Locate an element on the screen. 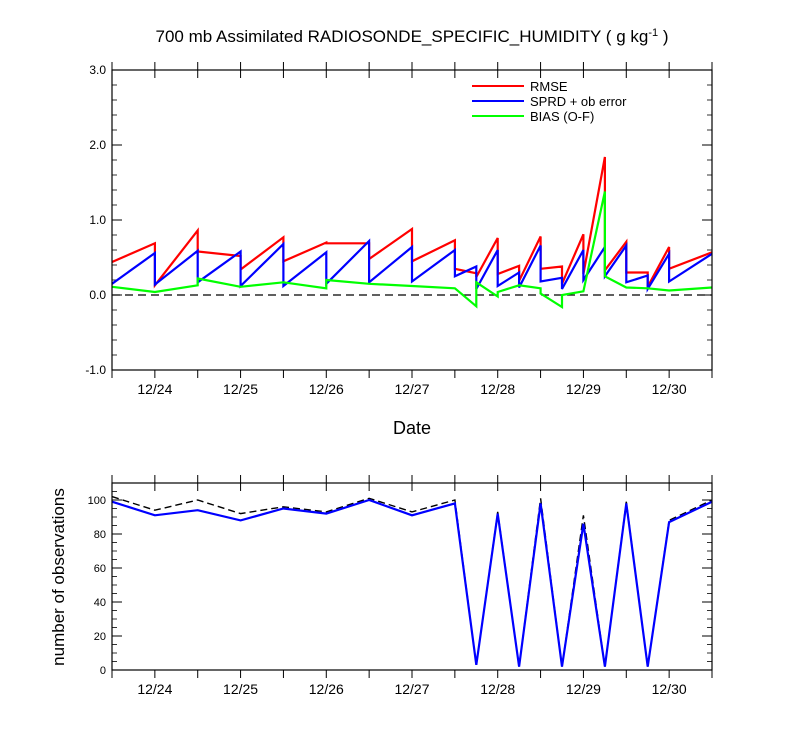  y-tick-label: 60 is located at coordinates (100, 569).